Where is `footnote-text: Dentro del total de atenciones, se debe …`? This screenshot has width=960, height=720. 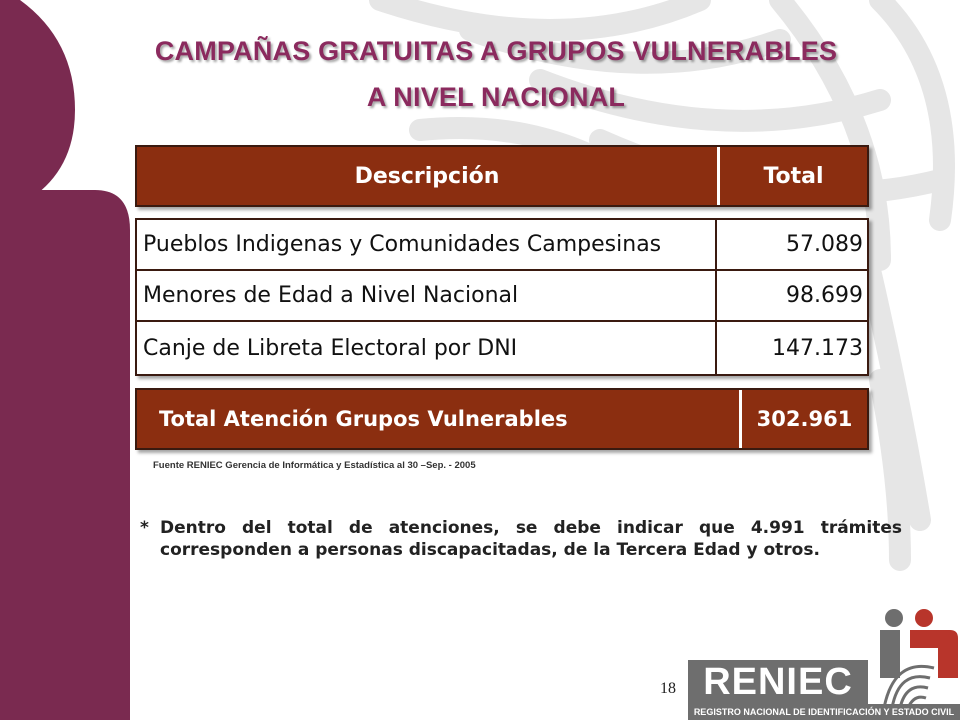 footnote-text: Dentro del total de atenciones, se debe … is located at coordinates (531, 539).